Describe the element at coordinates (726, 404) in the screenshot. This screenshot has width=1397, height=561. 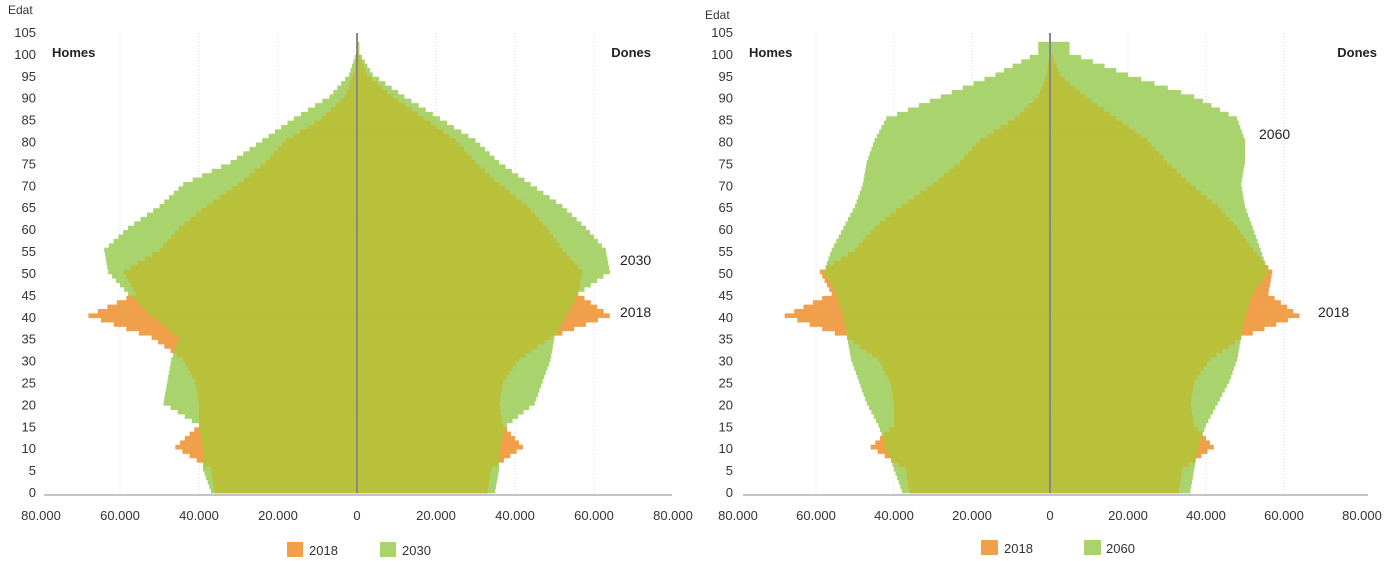
I see `y-tick-label: 20` at that location.